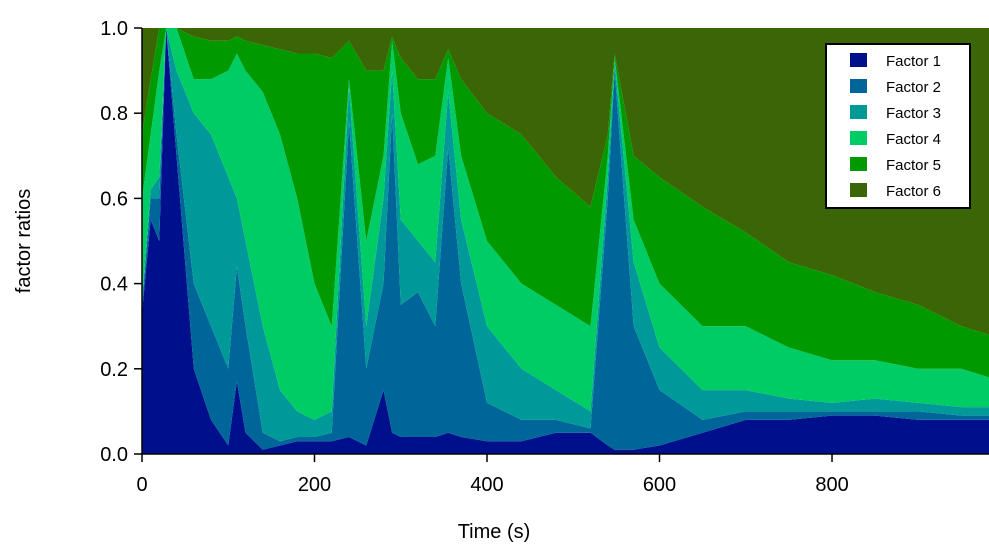 This screenshot has height=552, width=989. I want to click on y-tick-label: 0.0, so click(114, 455).